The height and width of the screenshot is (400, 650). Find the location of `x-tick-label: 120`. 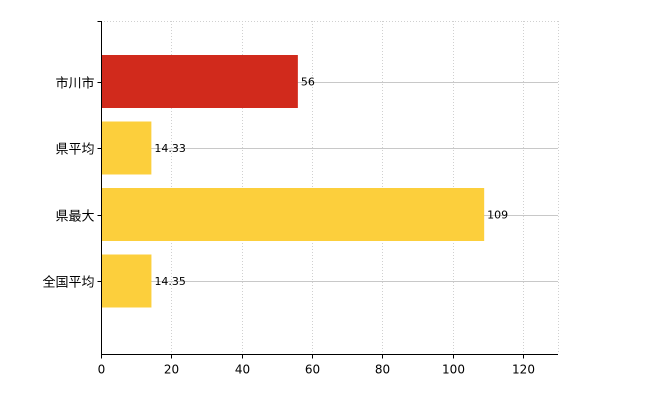

x-tick-label: 120 is located at coordinates (523, 370).